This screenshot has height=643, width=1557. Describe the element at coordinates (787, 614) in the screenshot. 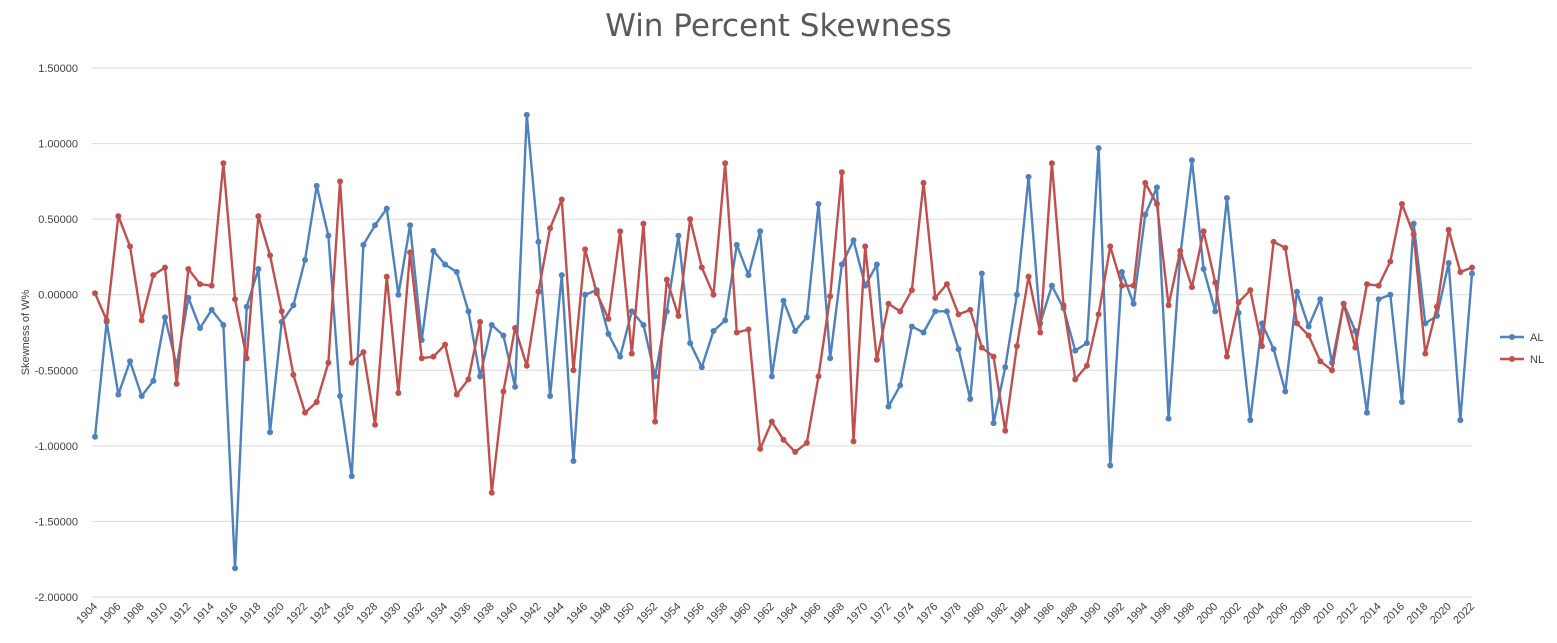

I see `x-tick-label: 1964` at that location.